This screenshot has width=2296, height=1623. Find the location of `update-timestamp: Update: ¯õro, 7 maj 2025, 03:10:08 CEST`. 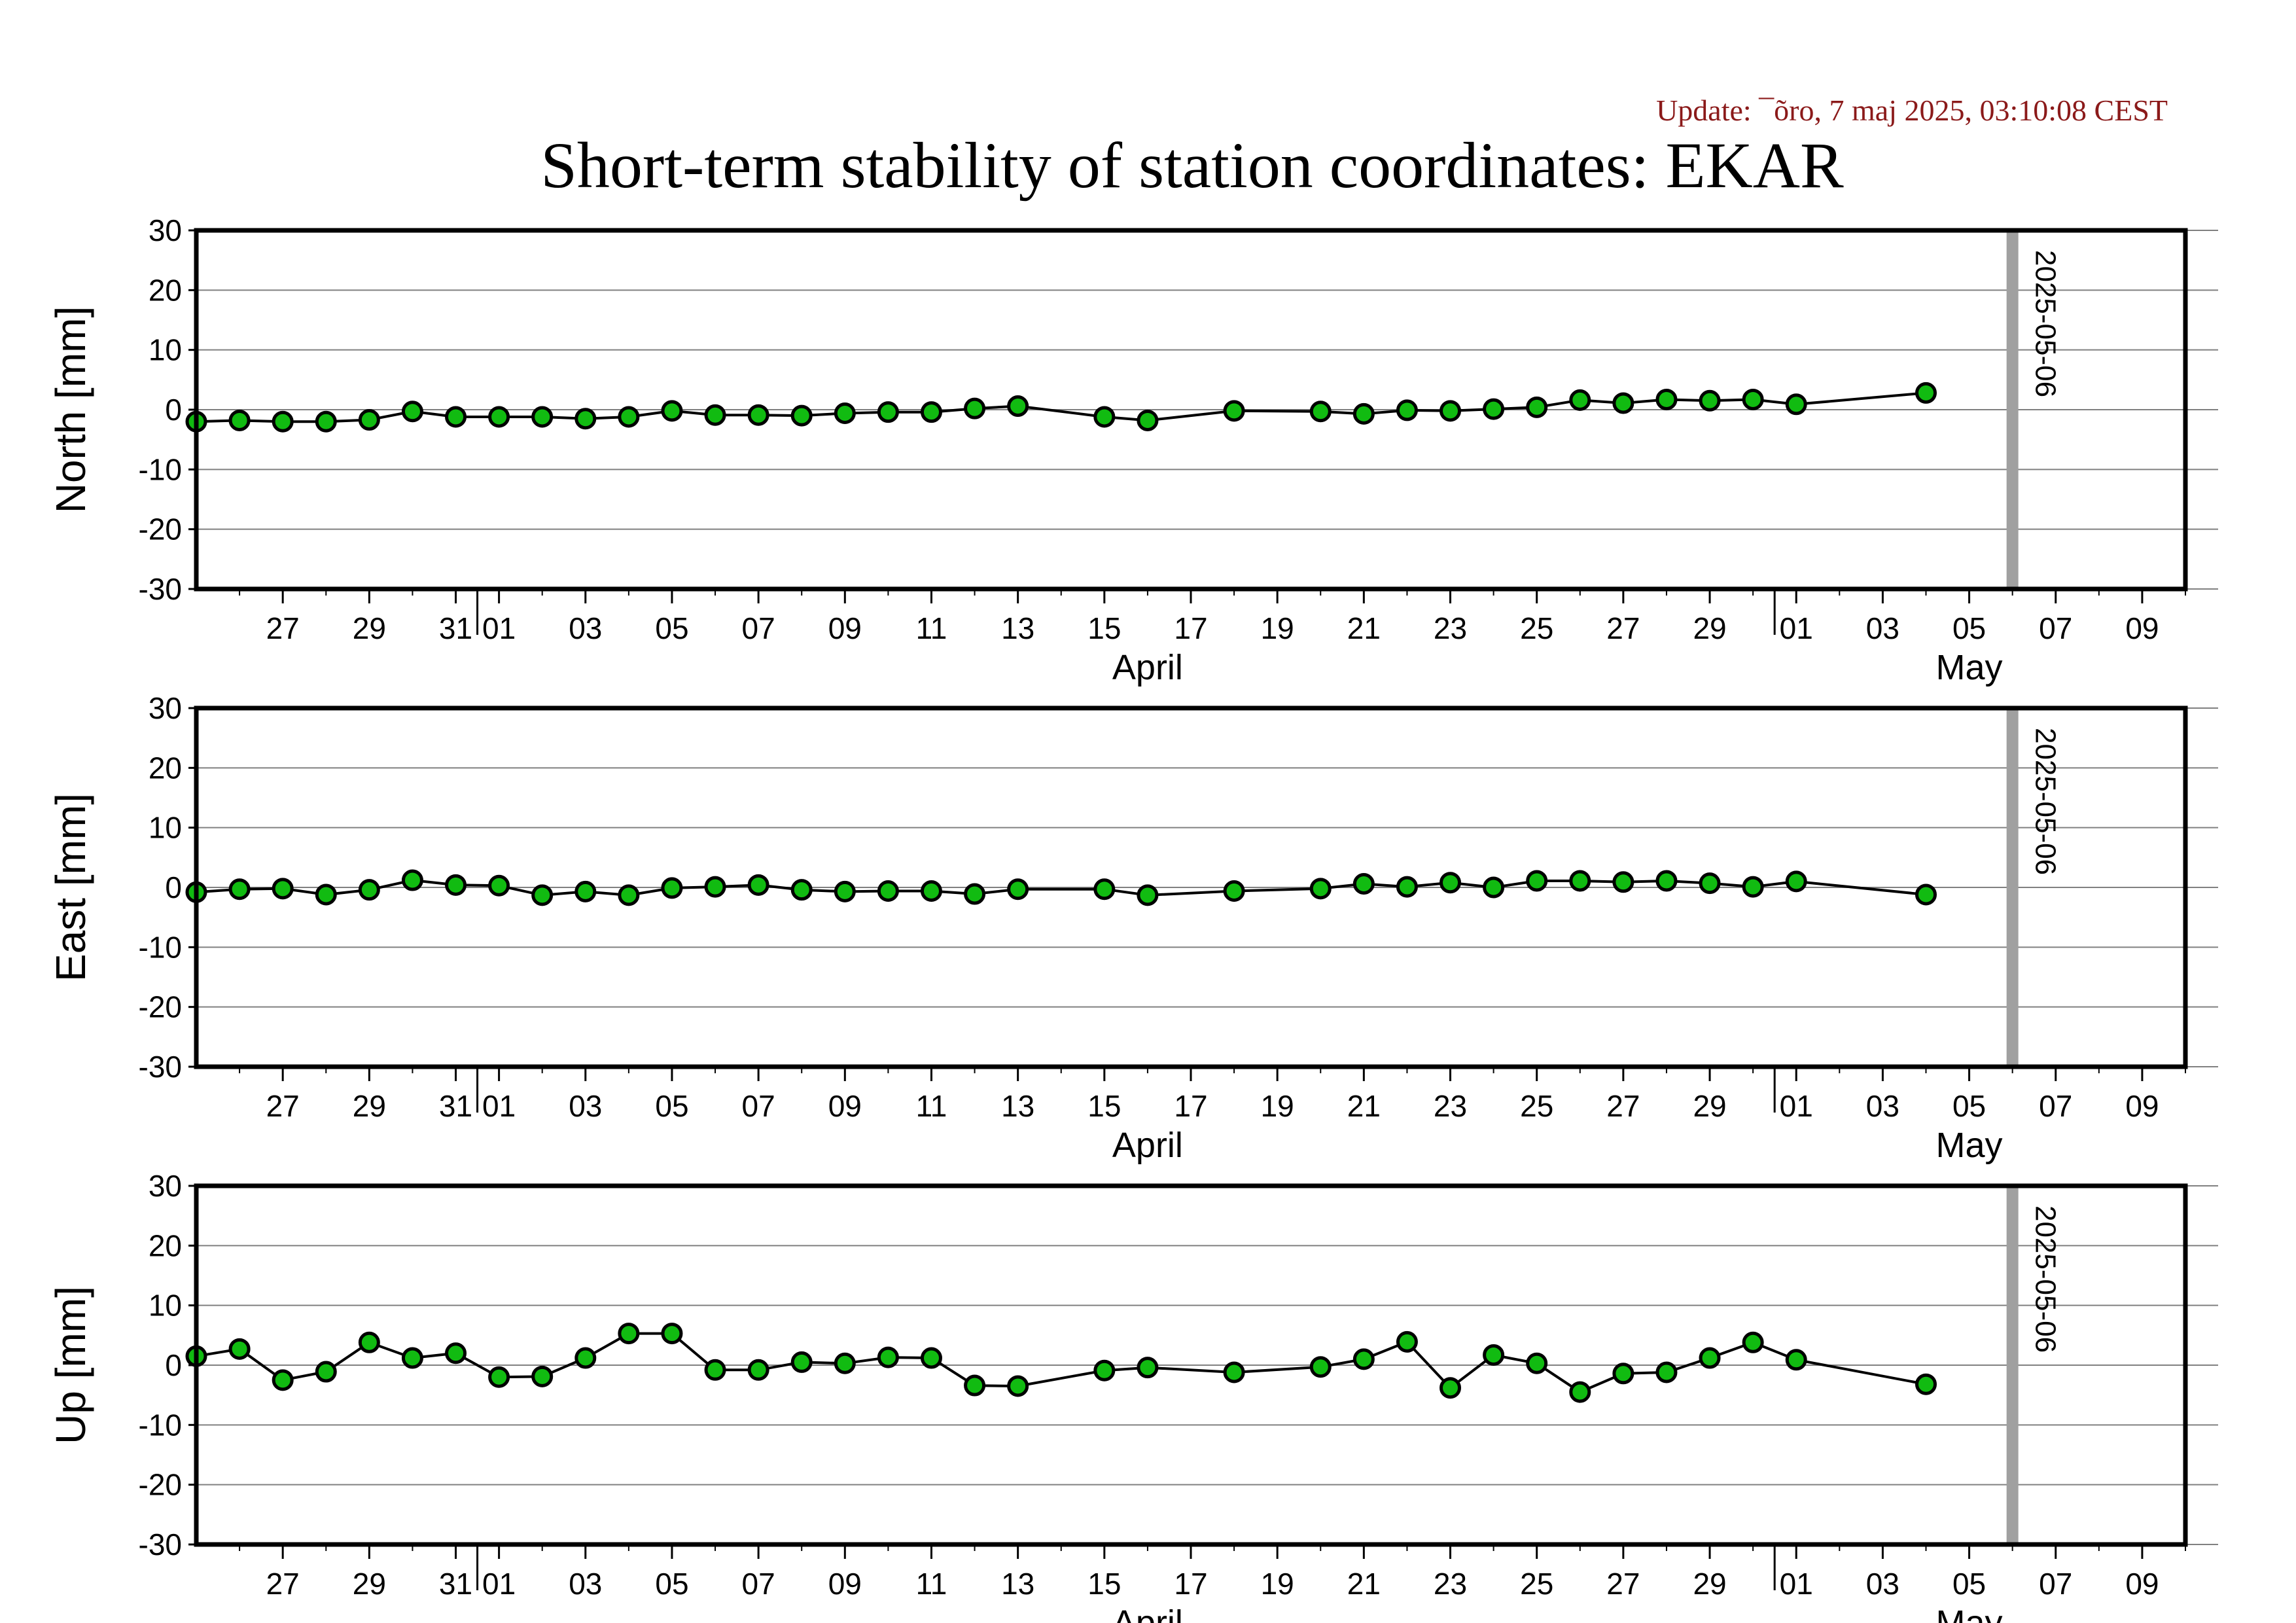

update-timestamp: Update: ¯õro, 7 maj 2025, 03:10:08 CEST is located at coordinates (1912, 111).